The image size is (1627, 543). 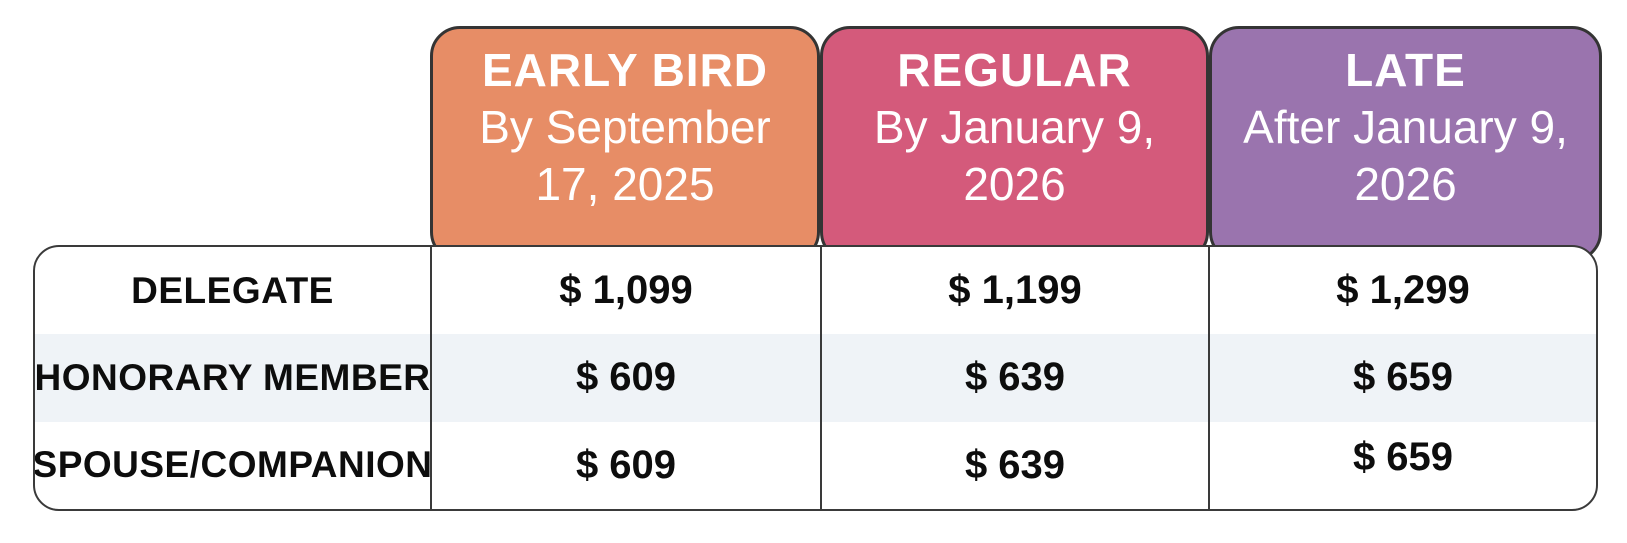 I want to click on price-spouse-early-bird: $ 609, so click(x=625, y=465).